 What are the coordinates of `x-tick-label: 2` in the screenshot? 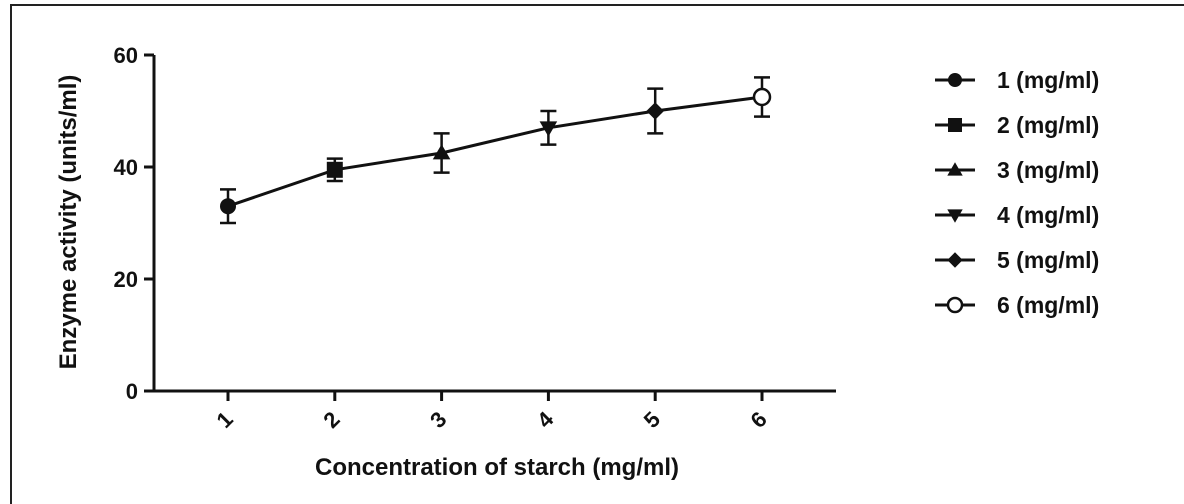 It's located at (331, 420).